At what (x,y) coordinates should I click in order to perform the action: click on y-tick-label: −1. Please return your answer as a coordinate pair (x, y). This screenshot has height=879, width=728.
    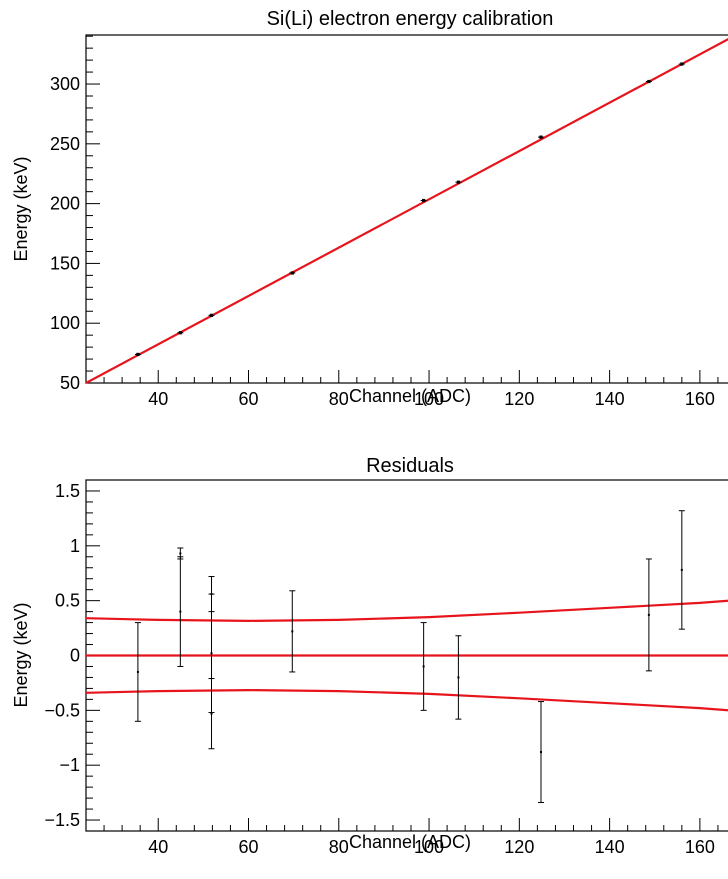
    Looking at the image, I should click on (69, 765).